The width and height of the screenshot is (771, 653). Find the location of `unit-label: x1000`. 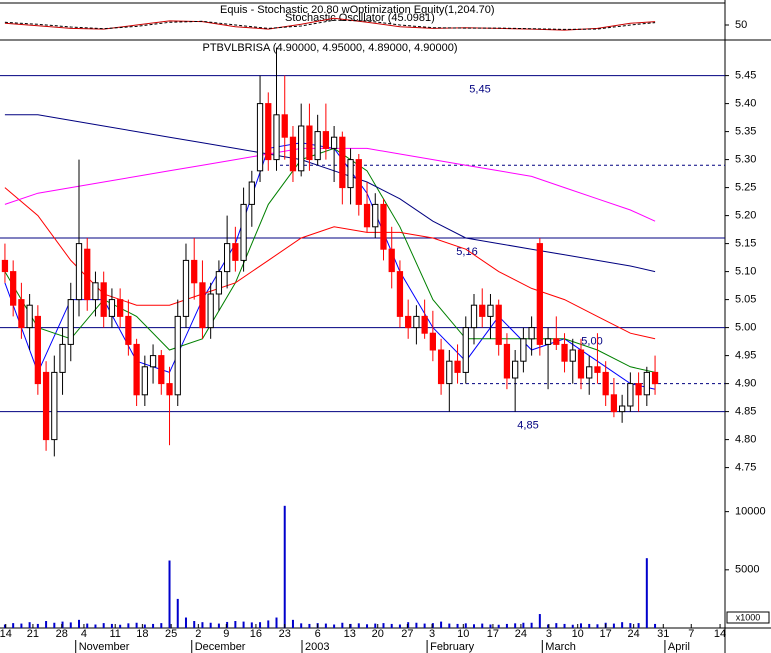

unit-label: x1000 is located at coordinates (748, 617).